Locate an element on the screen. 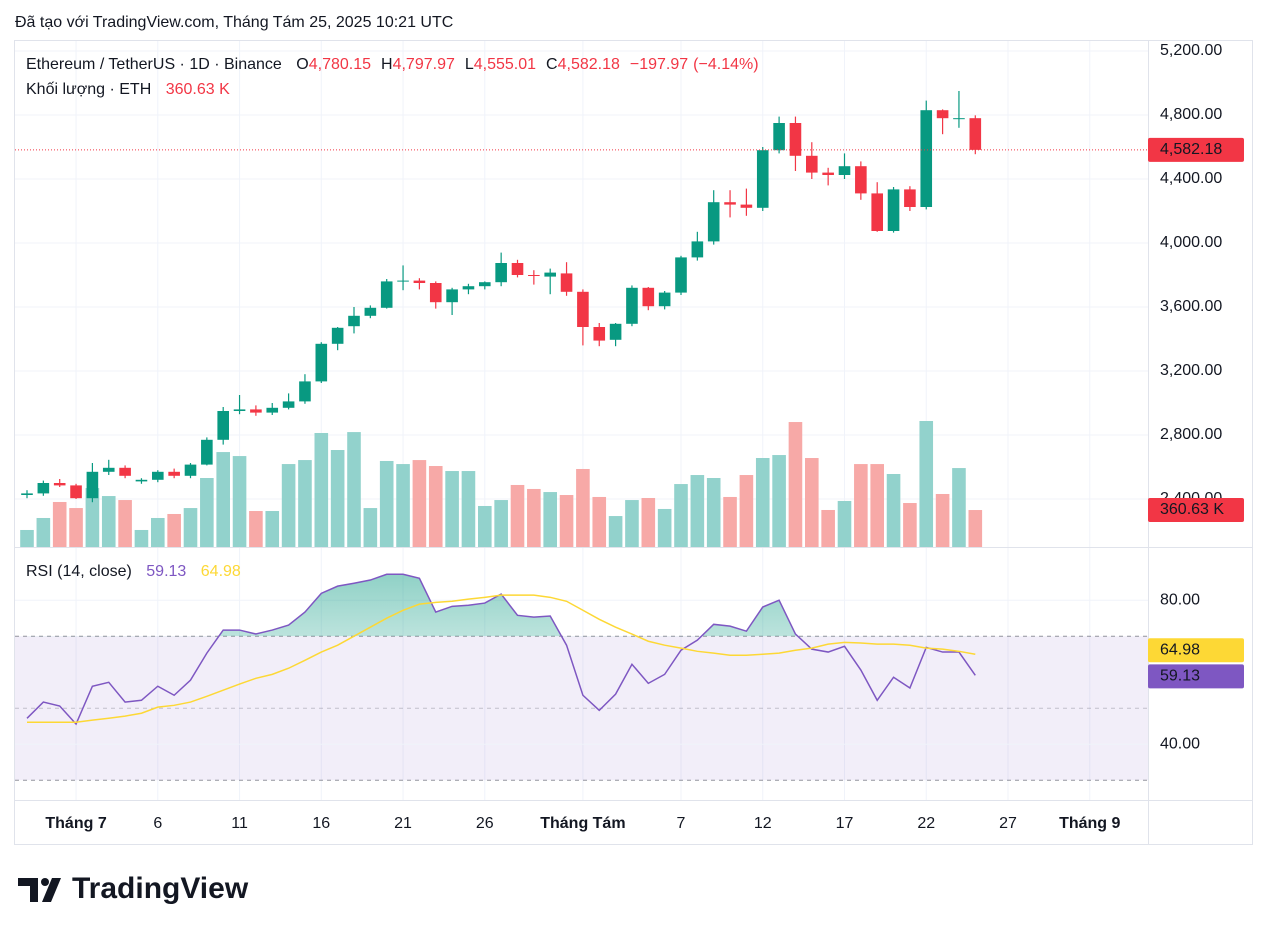 The height and width of the screenshot is (939, 1268). legend-change: −197.97 is located at coordinates (659, 64).